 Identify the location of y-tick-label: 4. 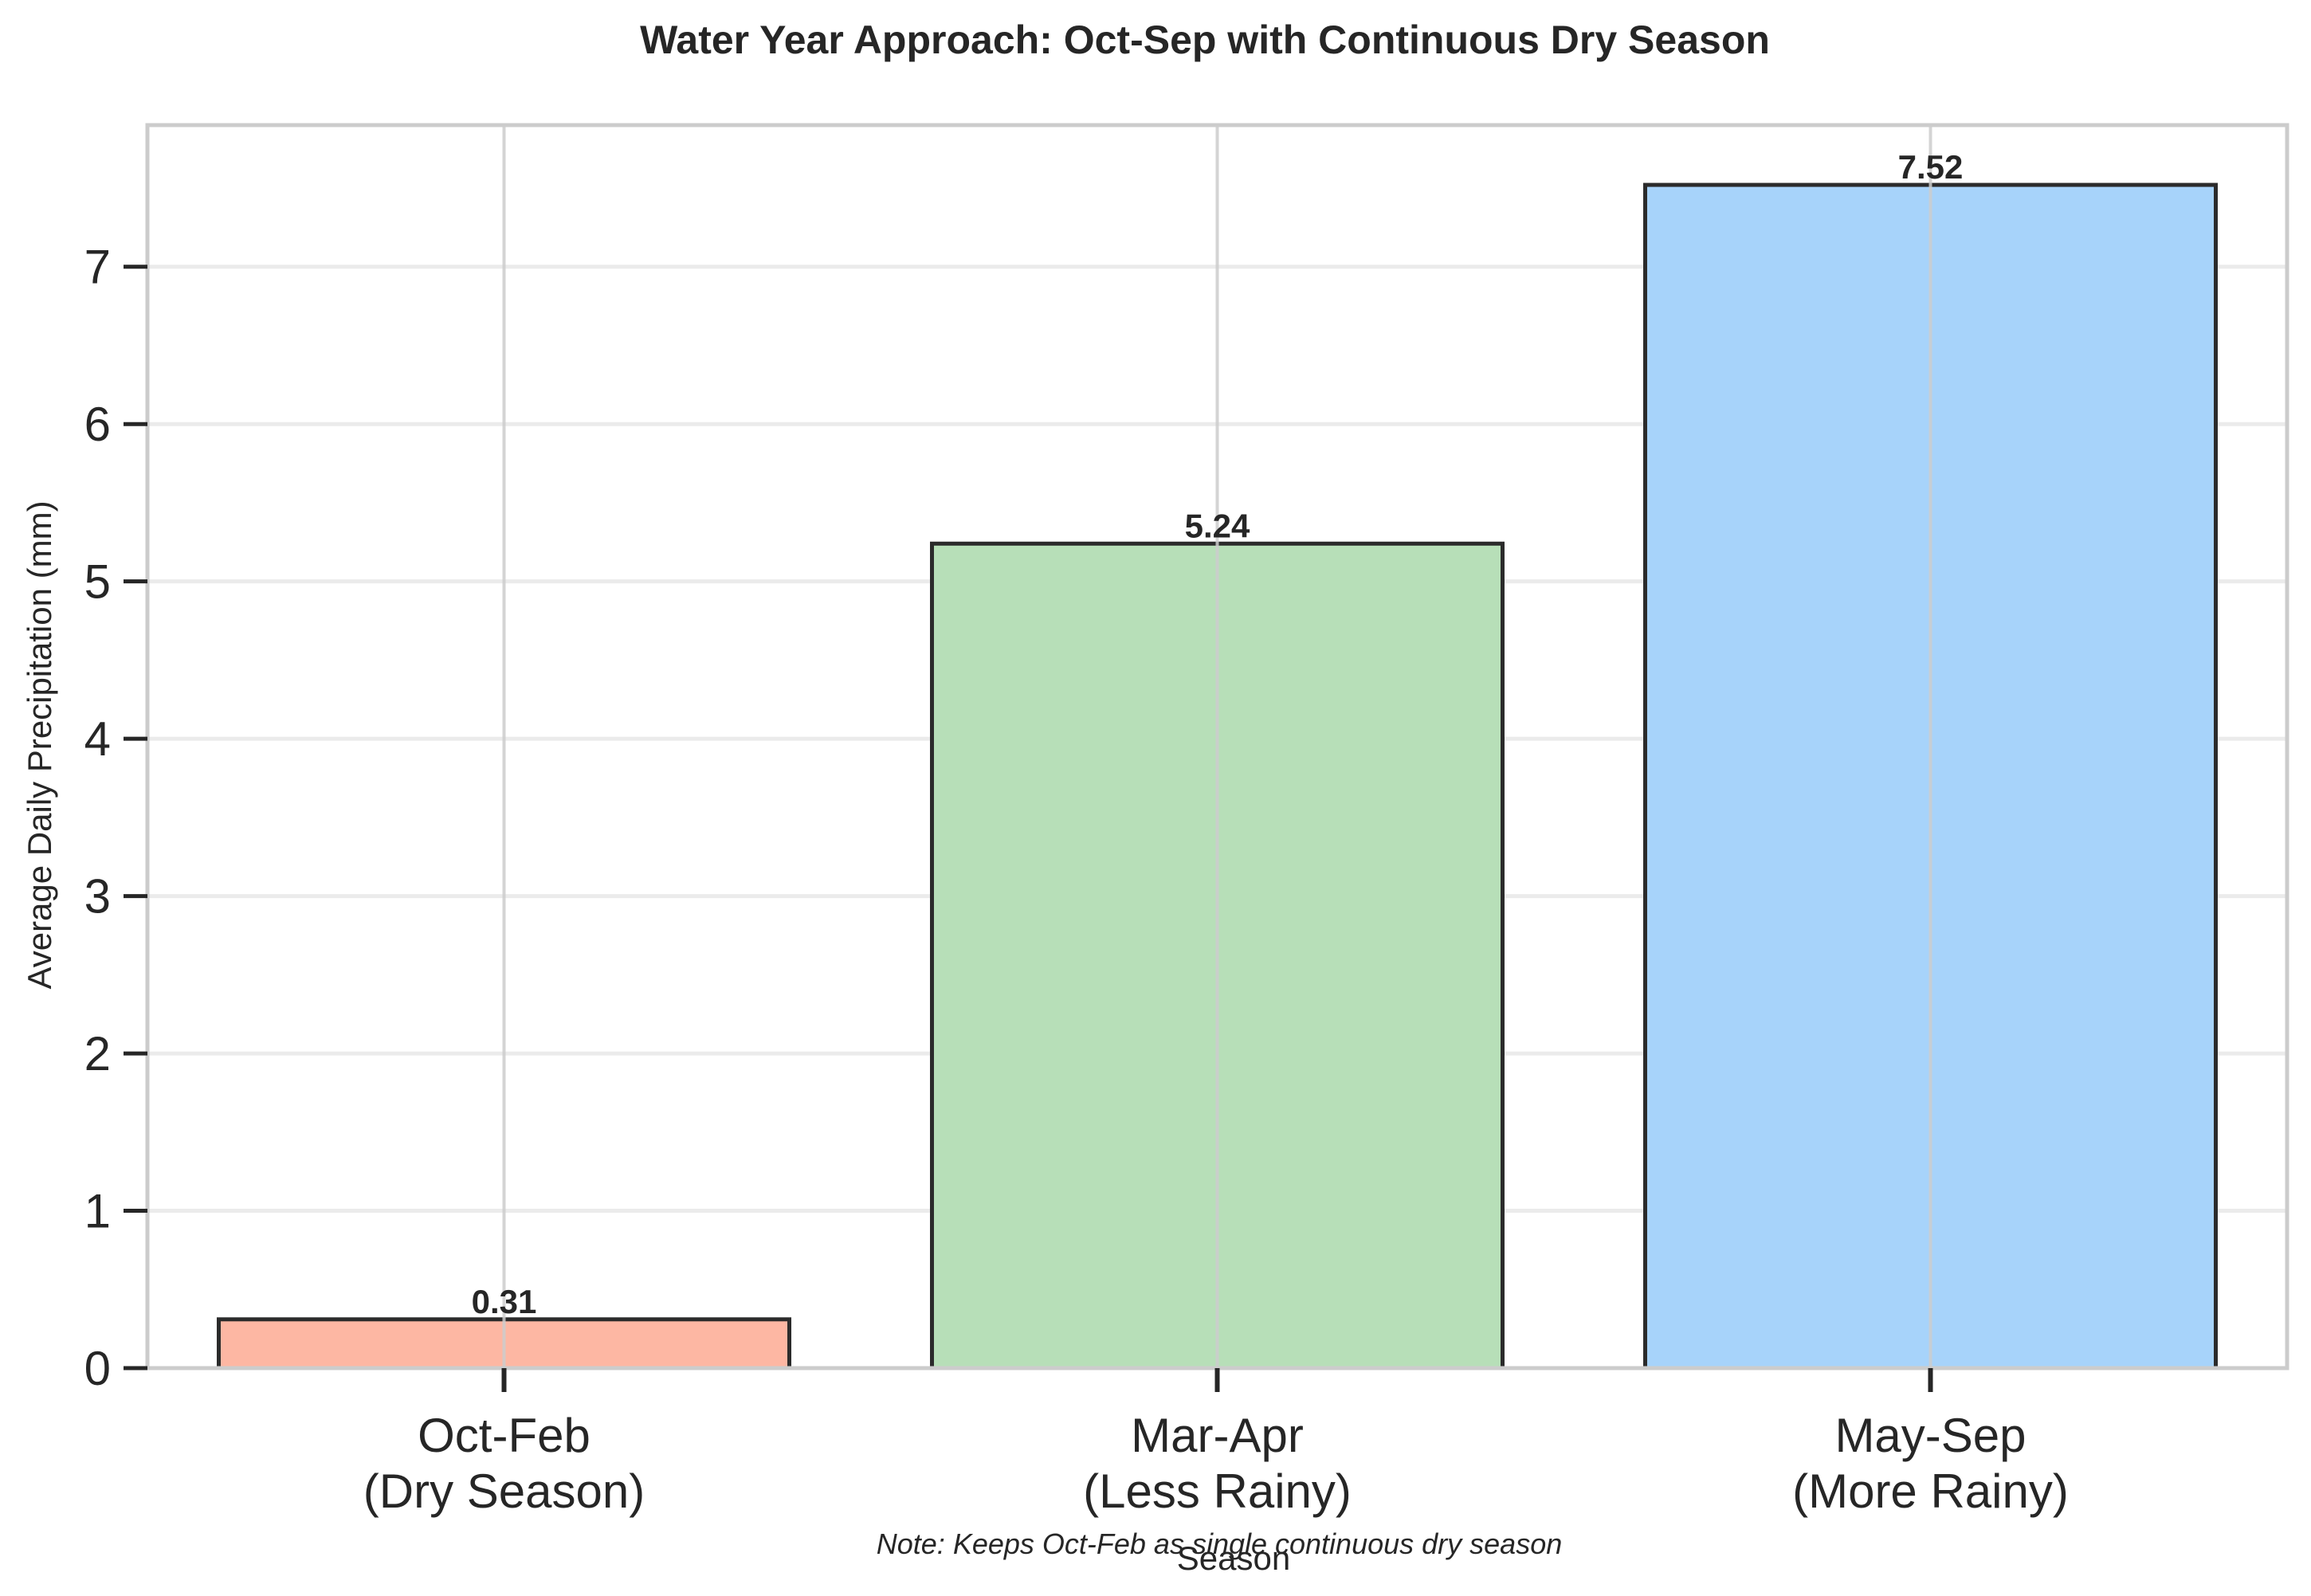
(97, 739).